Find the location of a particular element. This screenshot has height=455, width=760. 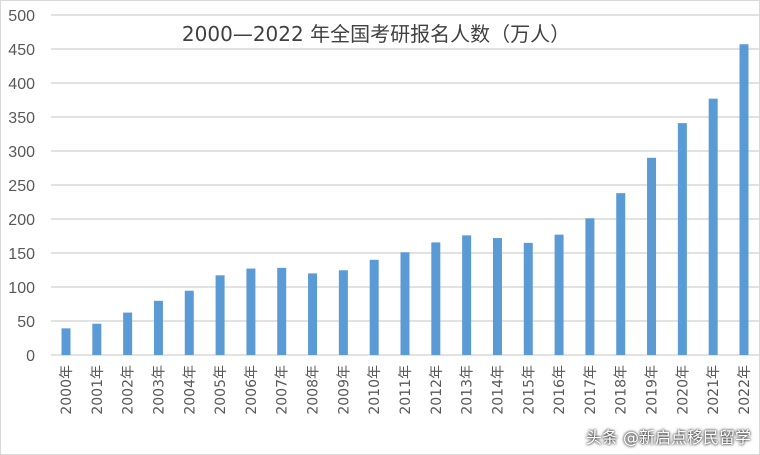

y-tick-label: 300 is located at coordinates (21, 152).